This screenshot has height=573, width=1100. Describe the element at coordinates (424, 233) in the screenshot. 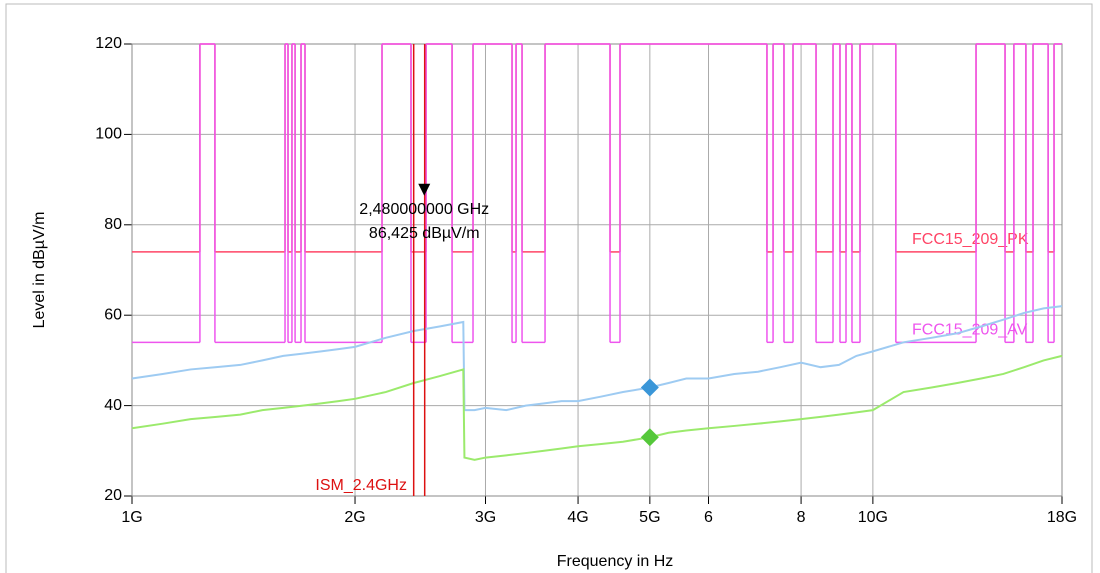

I see `marker-label: 86,425 dBµV/m` at that location.